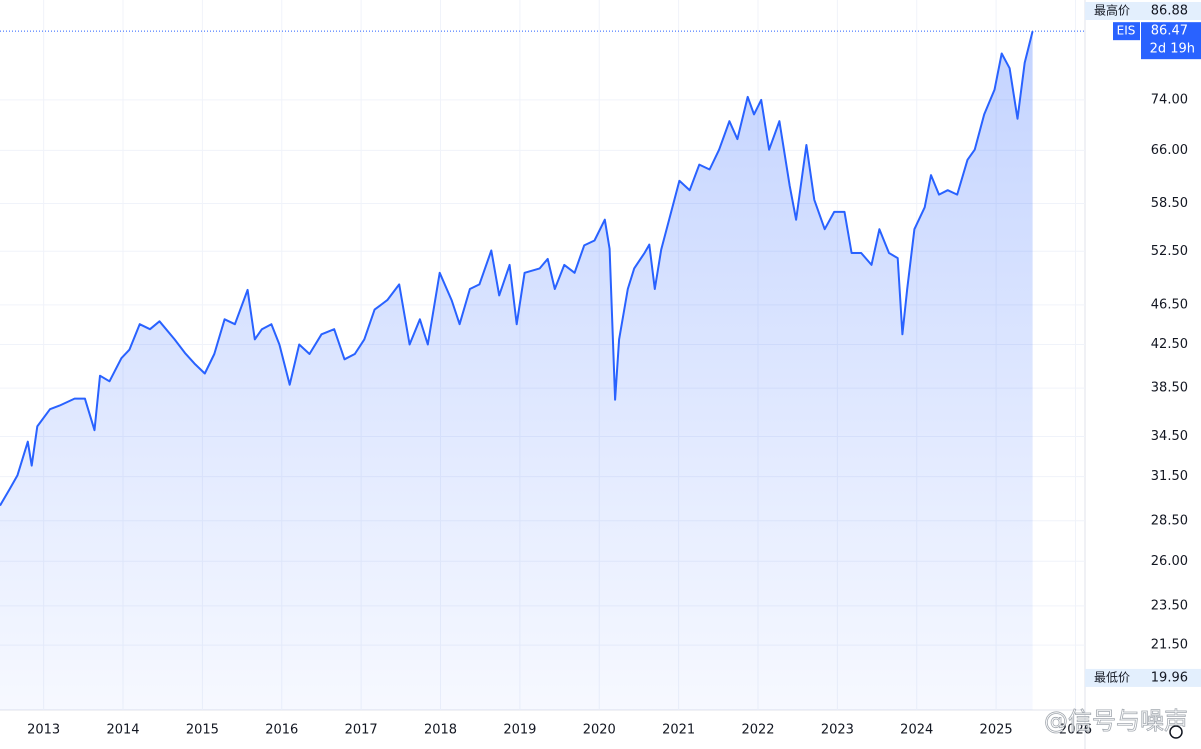  Describe the element at coordinates (202, 730) in the screenshot. I see `x-tick-label: 2015` at that location.